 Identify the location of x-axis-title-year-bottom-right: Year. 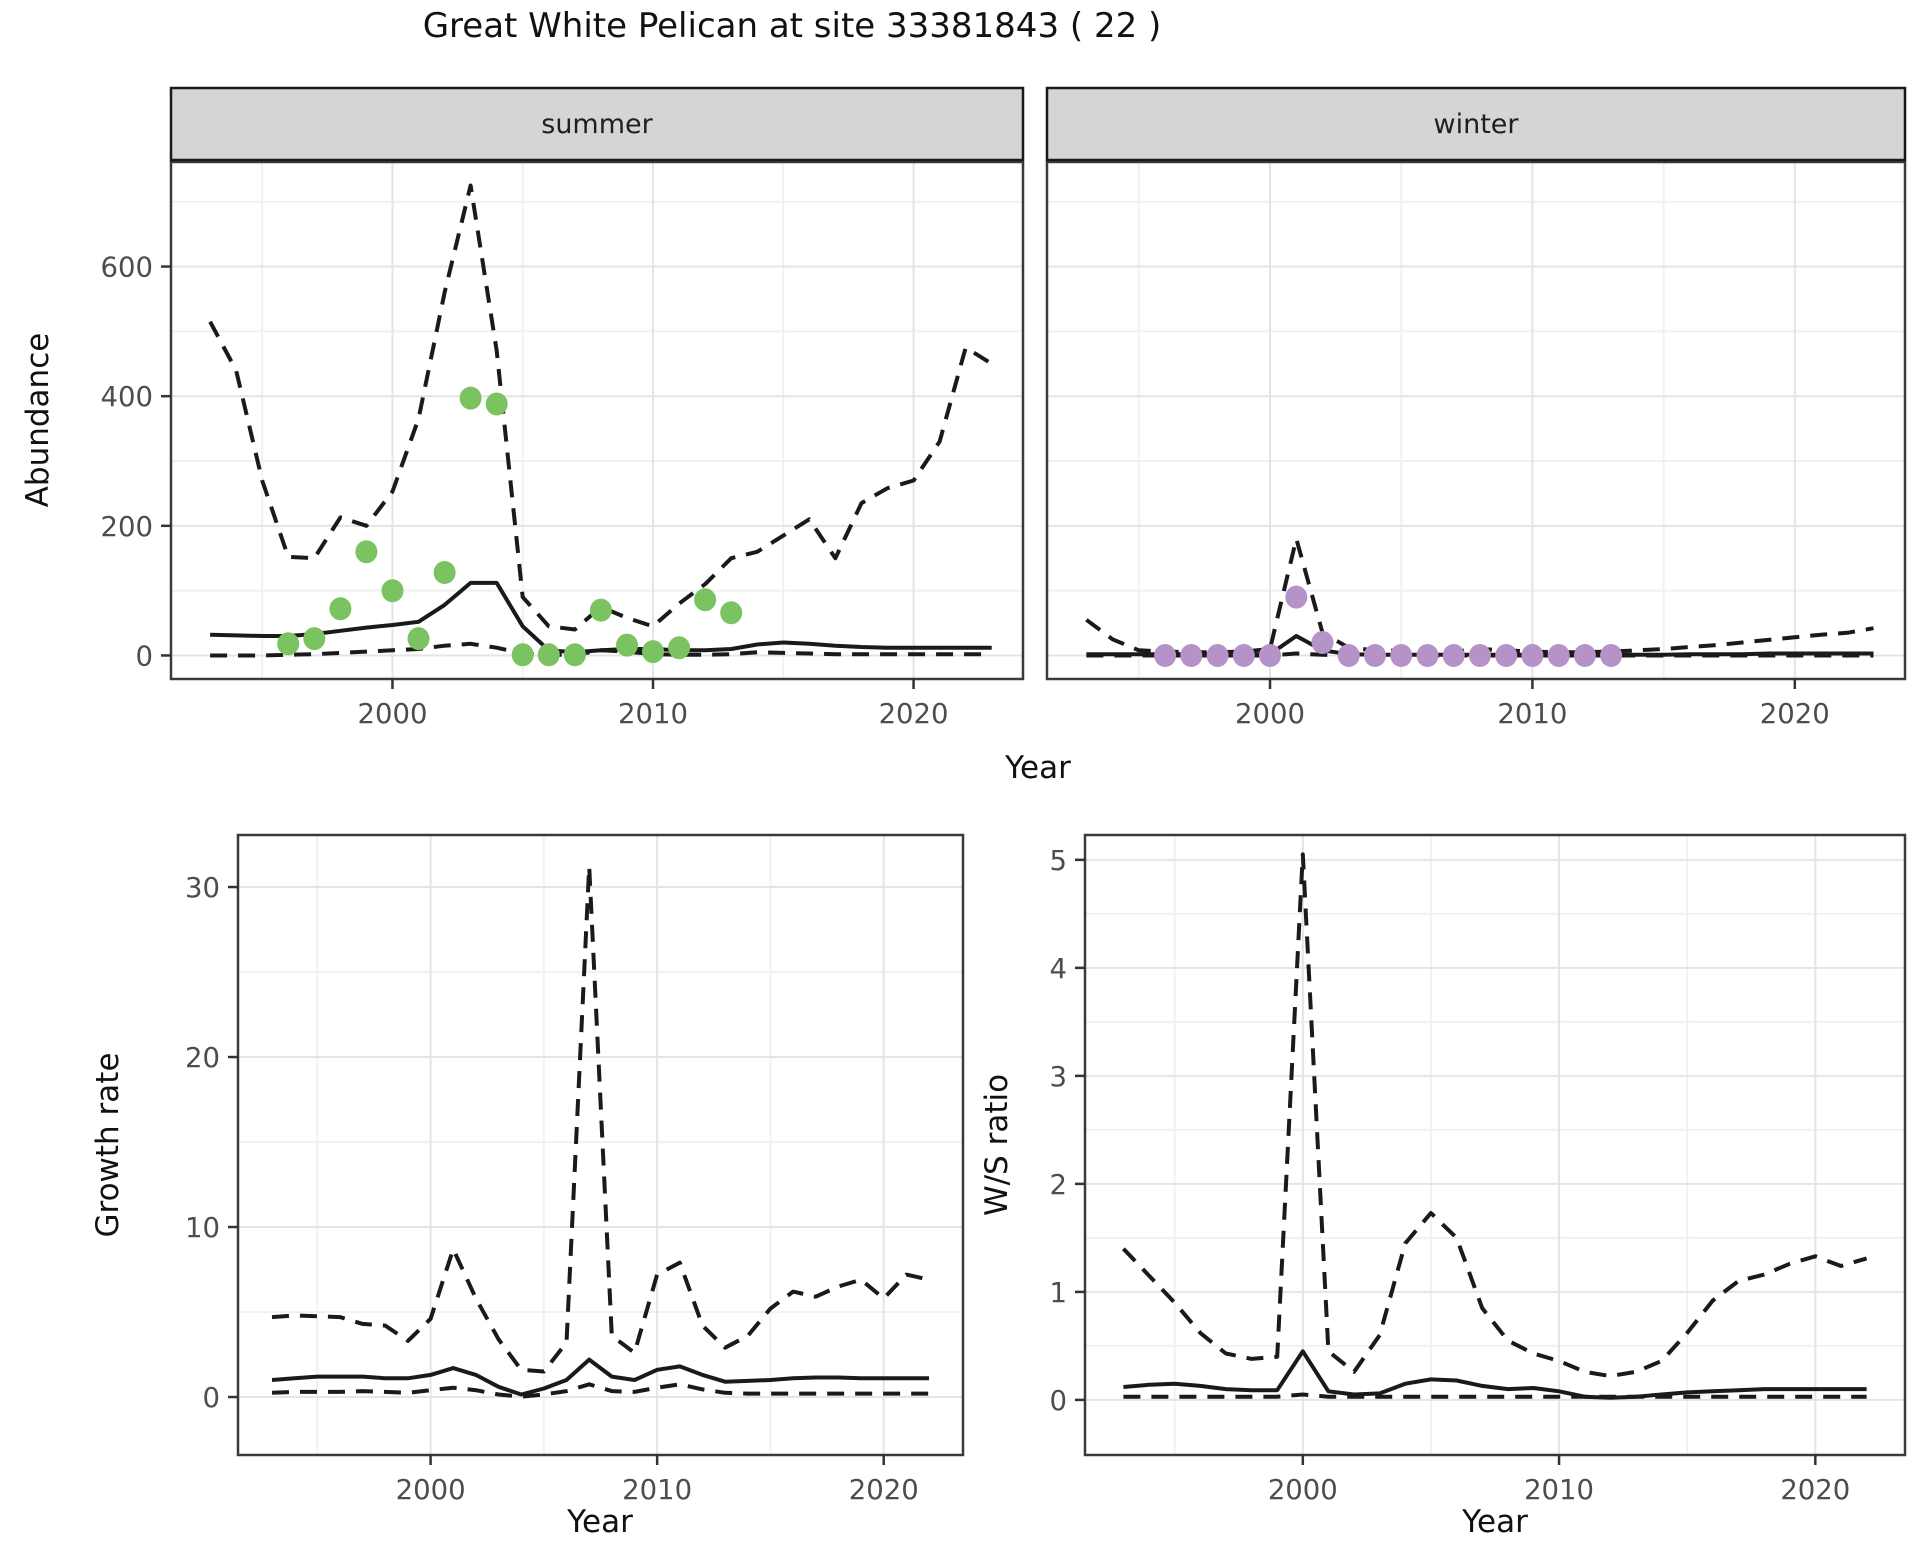
(1495, 1522).